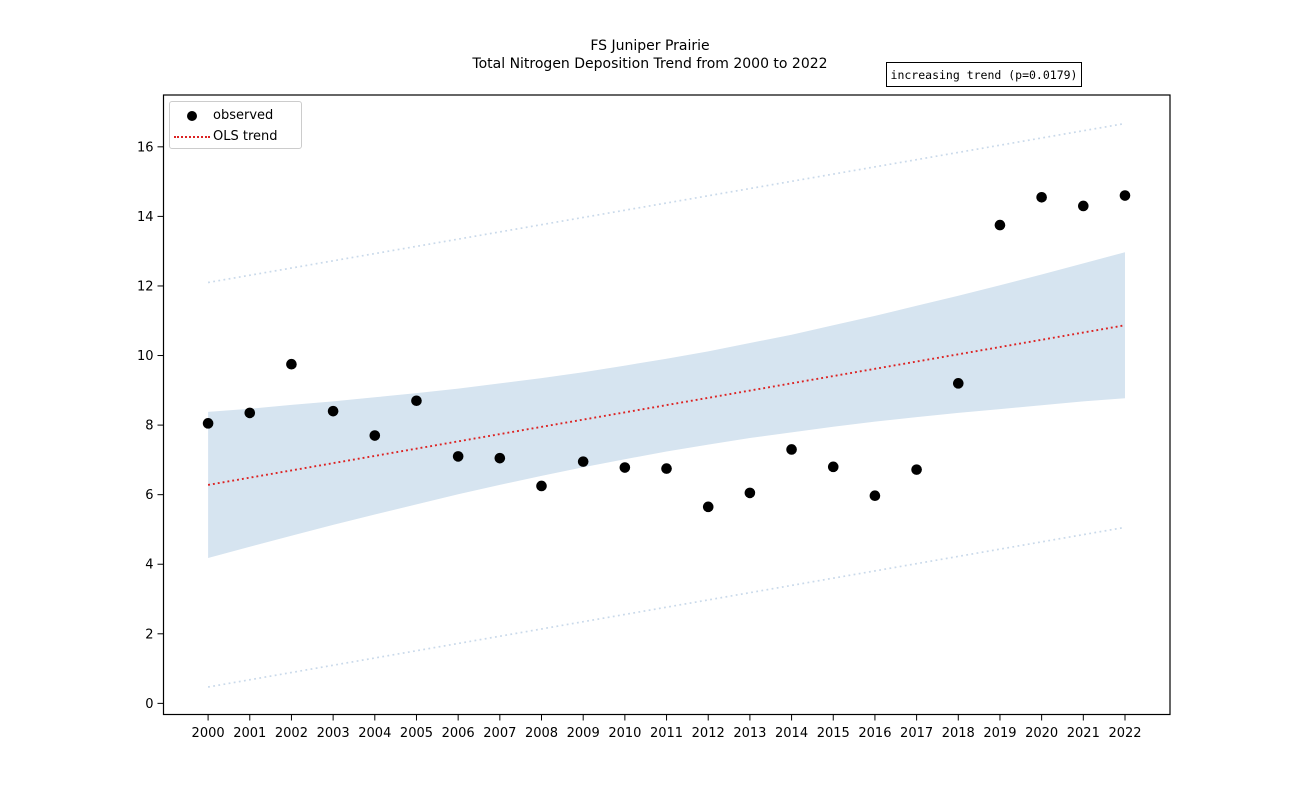 Image resolution: width=1300 pixels, height=803 pixels. I want to click on y-tick-label: 12, so click(145, 286).